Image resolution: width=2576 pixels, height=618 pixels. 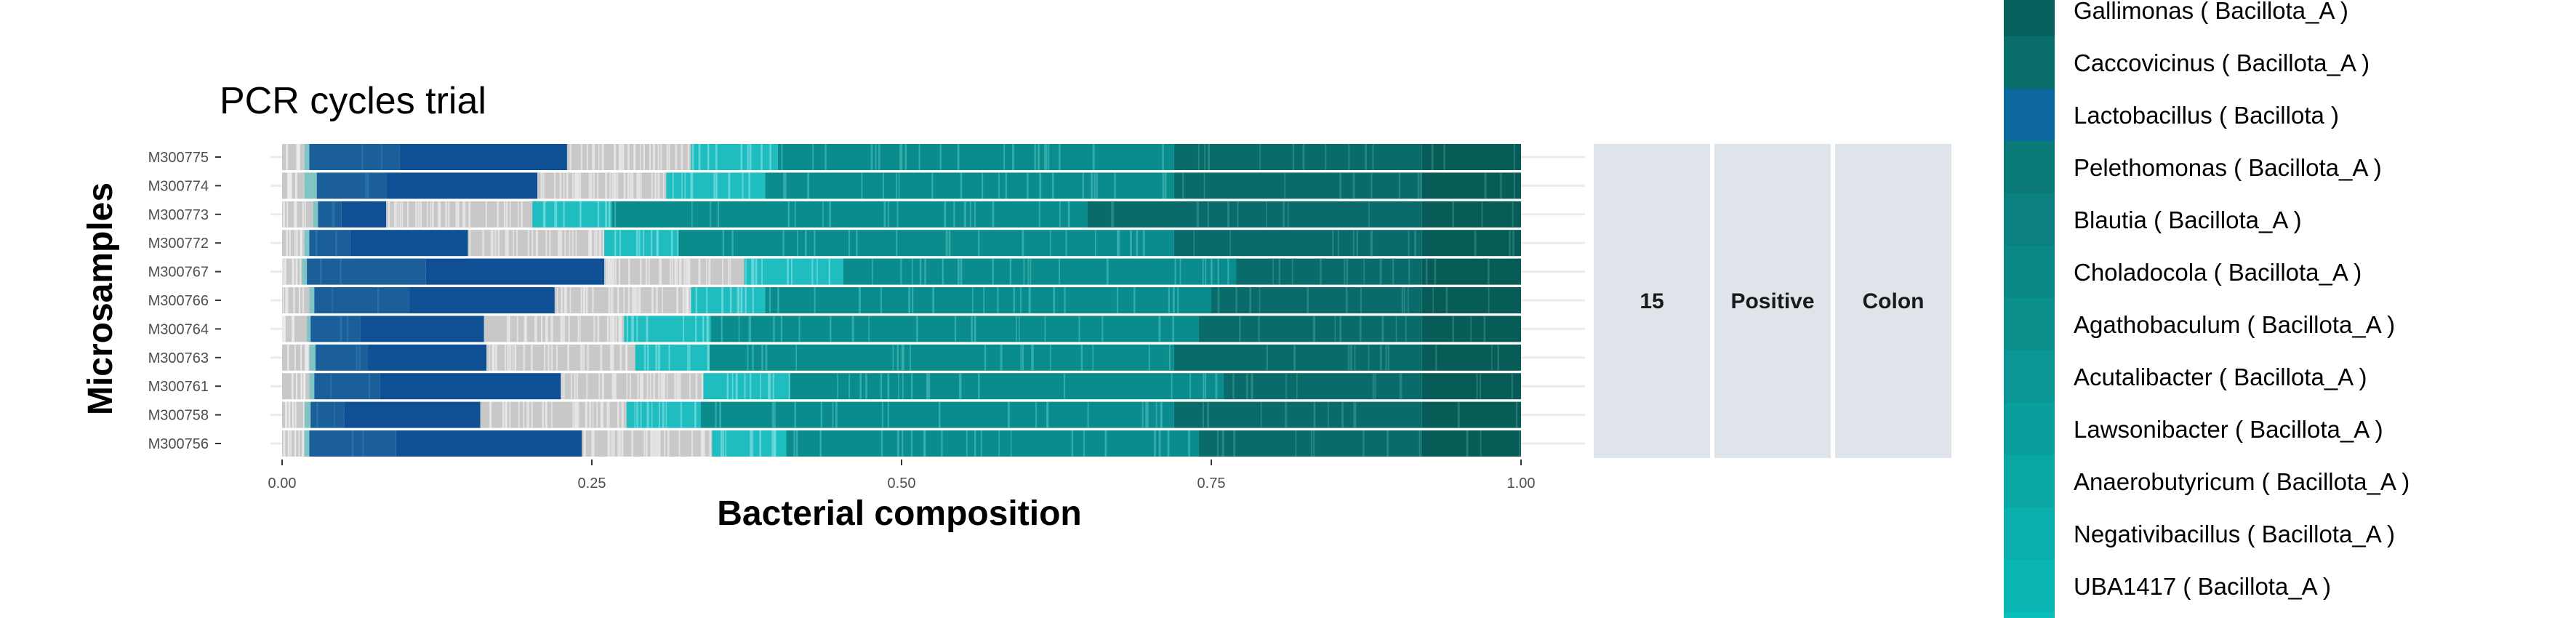 I want to click on y-tick-label: M300761, so click(x=178, y=387).